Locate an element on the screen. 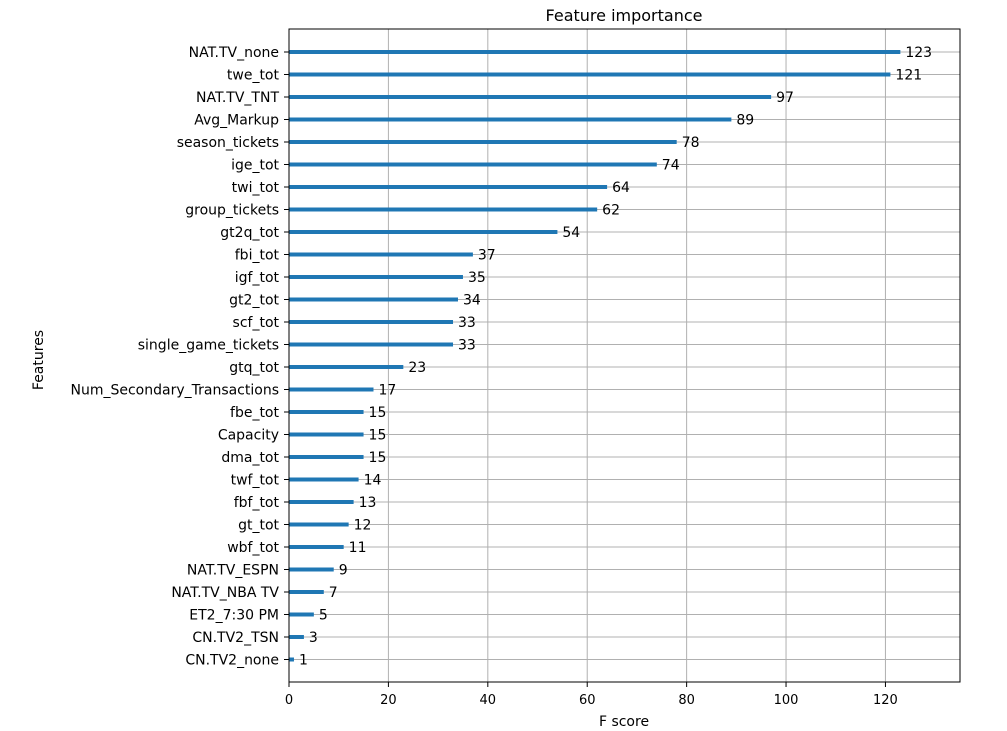  bar-value-label: 54 is located at coordinates (571, 233).